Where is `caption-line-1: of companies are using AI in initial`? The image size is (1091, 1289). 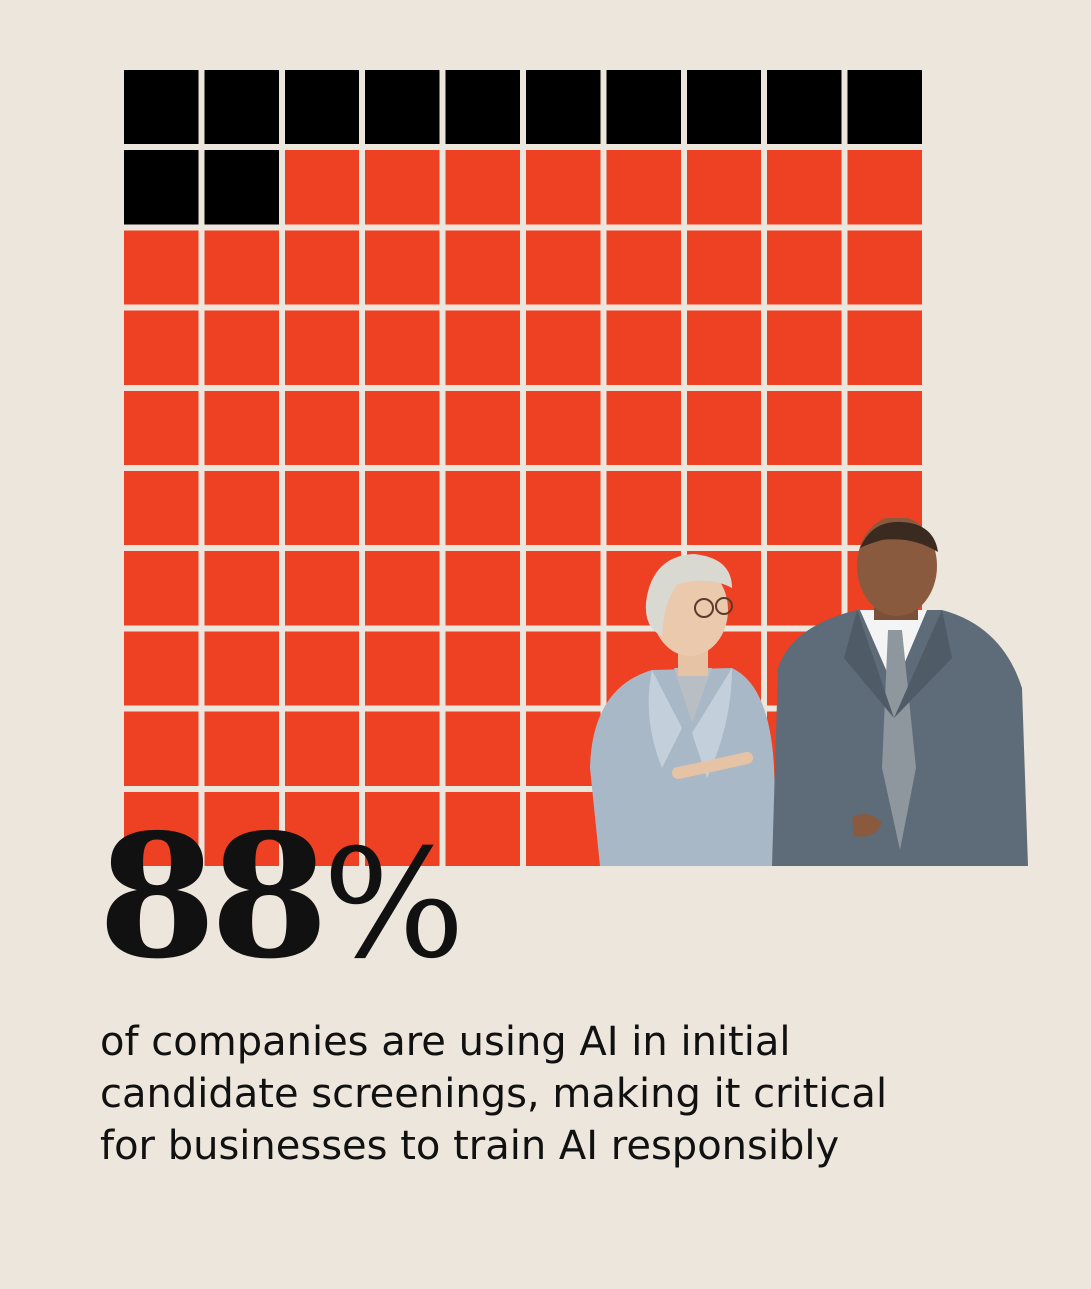 caption-line-1: of companies are using AI in initial is located at coordinates (445, 1042).